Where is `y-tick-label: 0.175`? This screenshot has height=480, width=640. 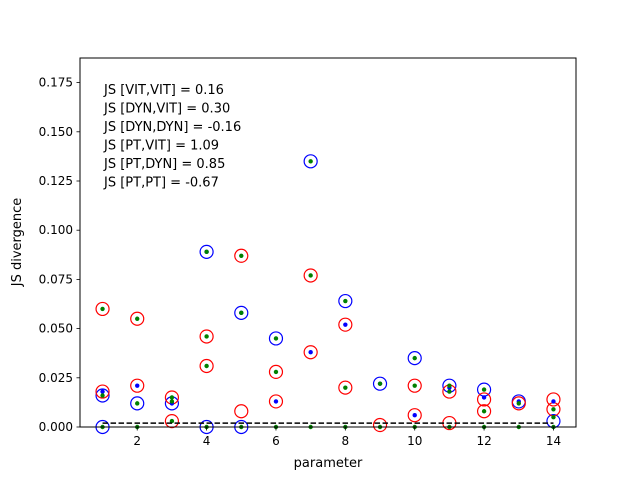
y-tick-label: 0.175 is located at coordinates (56, 83).